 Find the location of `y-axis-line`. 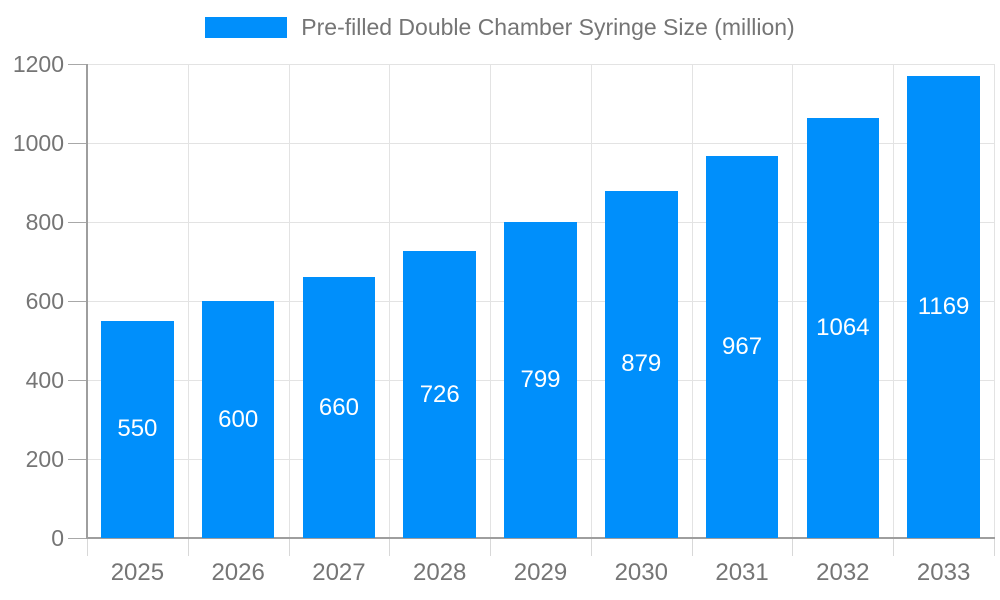

y-axis-line is located at coordinates (87, 301).